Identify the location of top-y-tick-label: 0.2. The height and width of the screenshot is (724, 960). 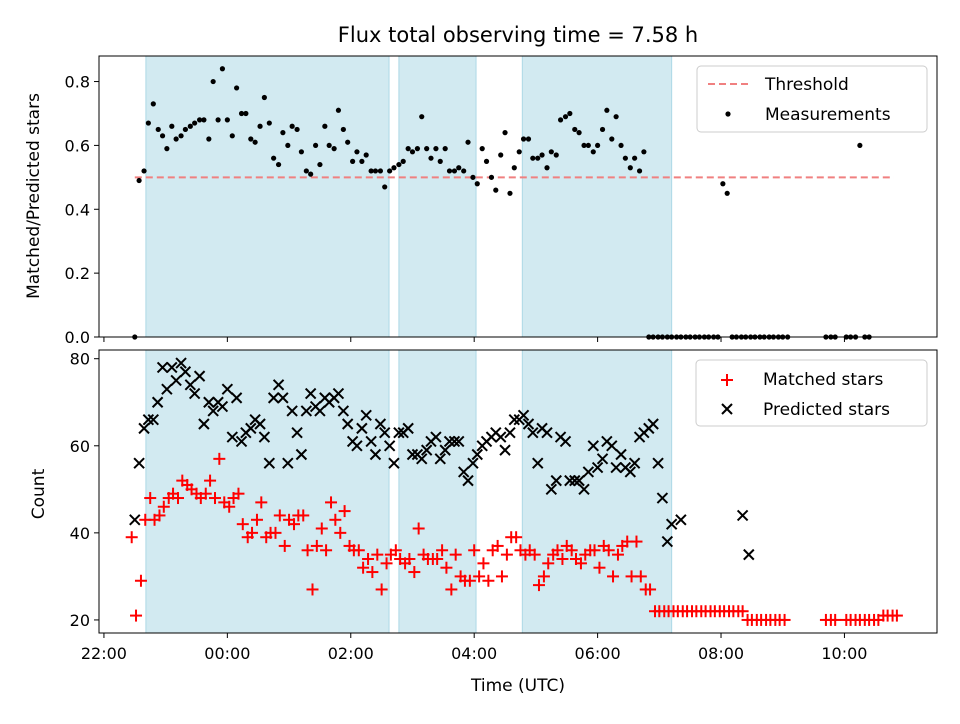
(77, 273).